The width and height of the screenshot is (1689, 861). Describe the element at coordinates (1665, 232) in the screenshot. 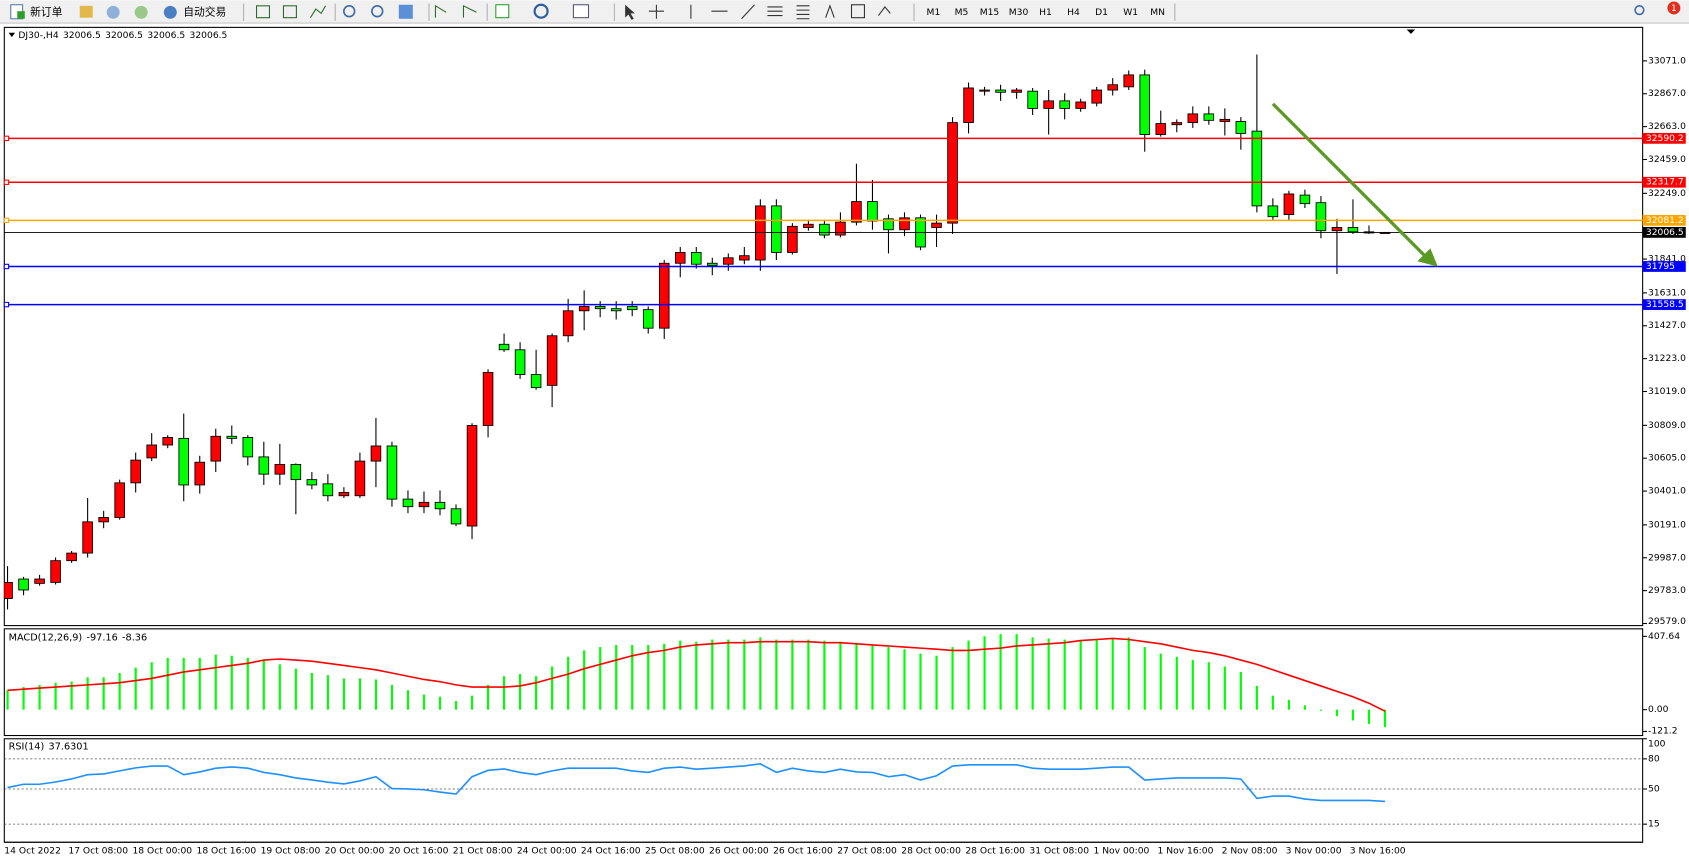

I see `current-price-label: 32006.5` at that location.